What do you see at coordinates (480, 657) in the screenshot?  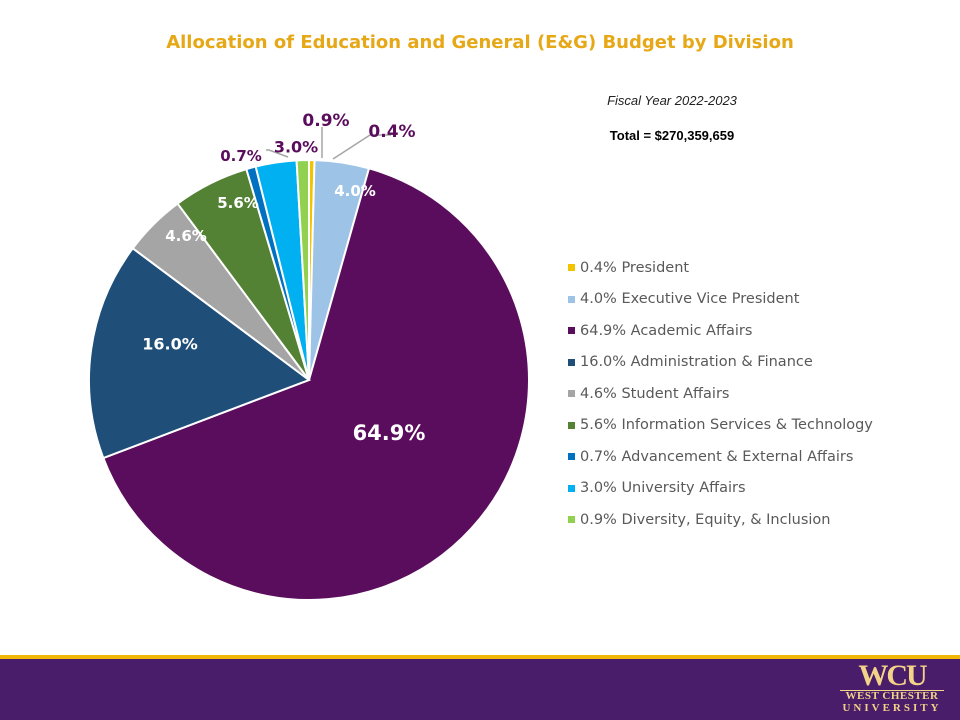 I see `footer-accent-line` at bounding box center [480, 657].